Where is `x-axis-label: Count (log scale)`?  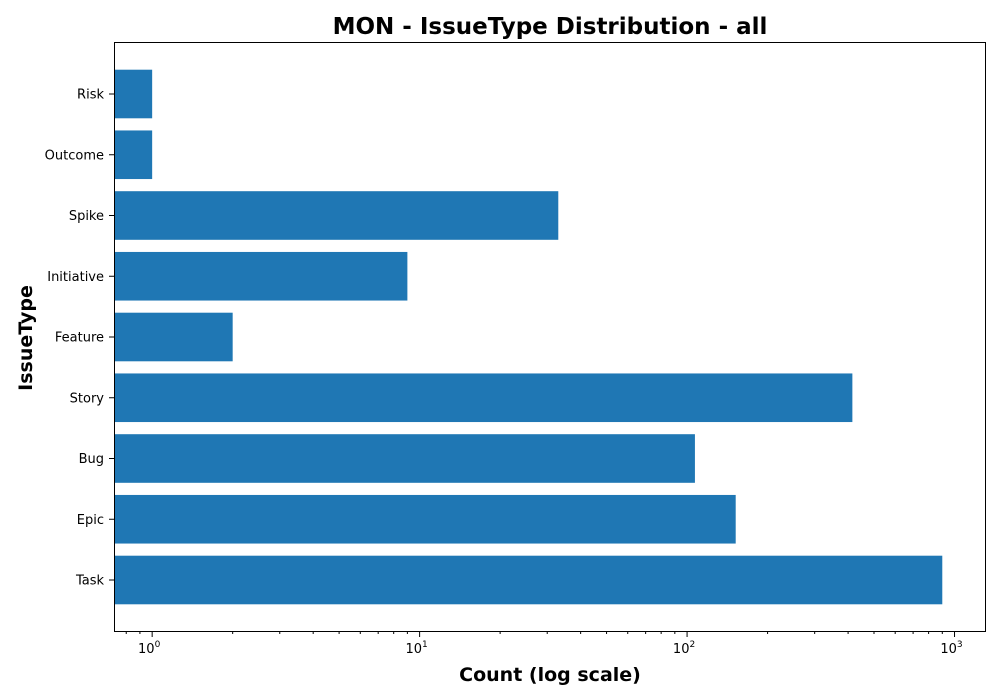 x-axis-label: Count (log scale) is located at coordinates (550, 675).